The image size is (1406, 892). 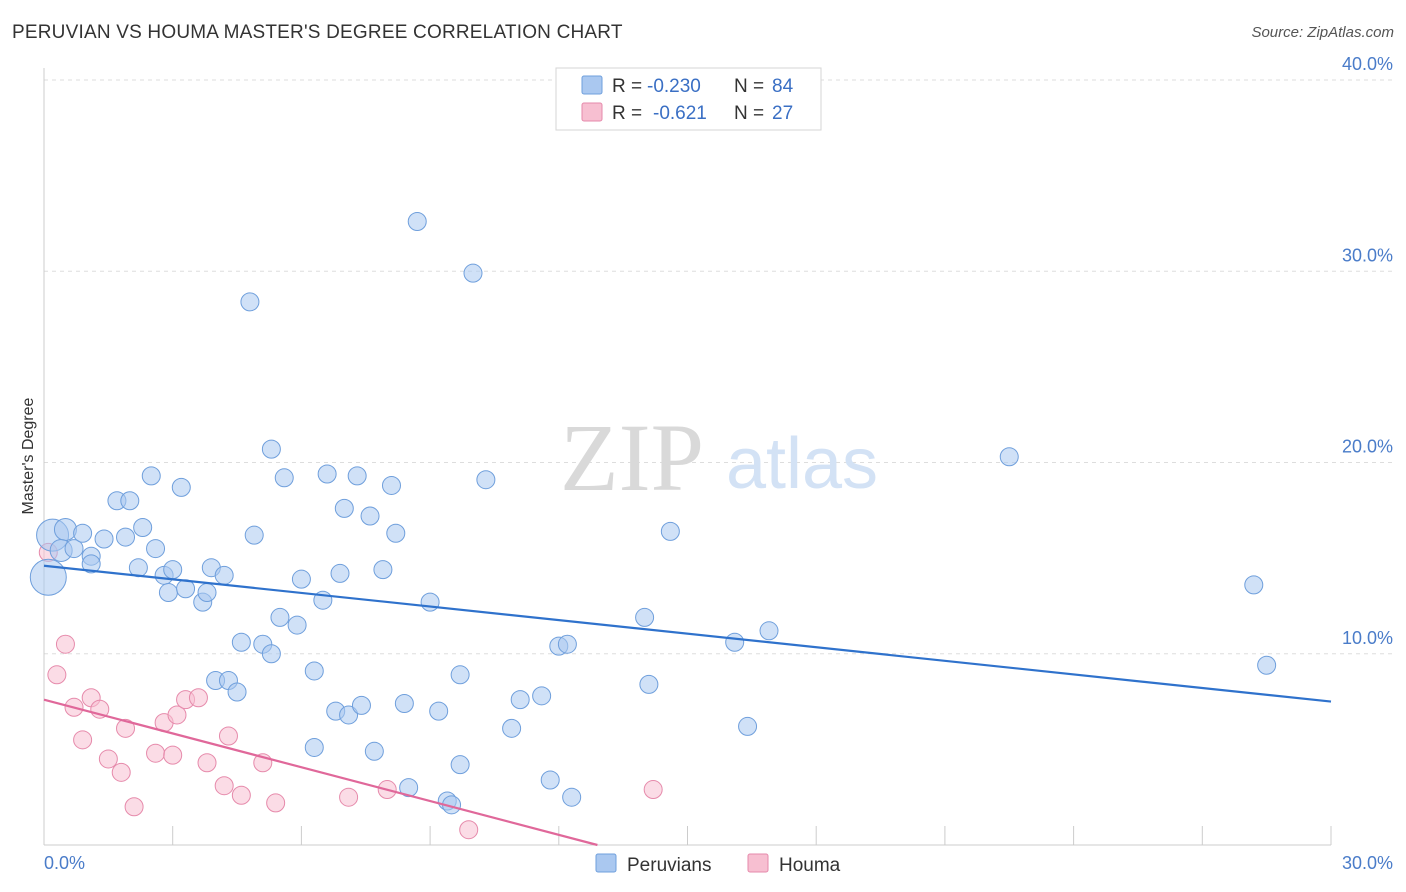 I want to click on x-tick-label-min: 0.0%, so click(x=64, y=863).